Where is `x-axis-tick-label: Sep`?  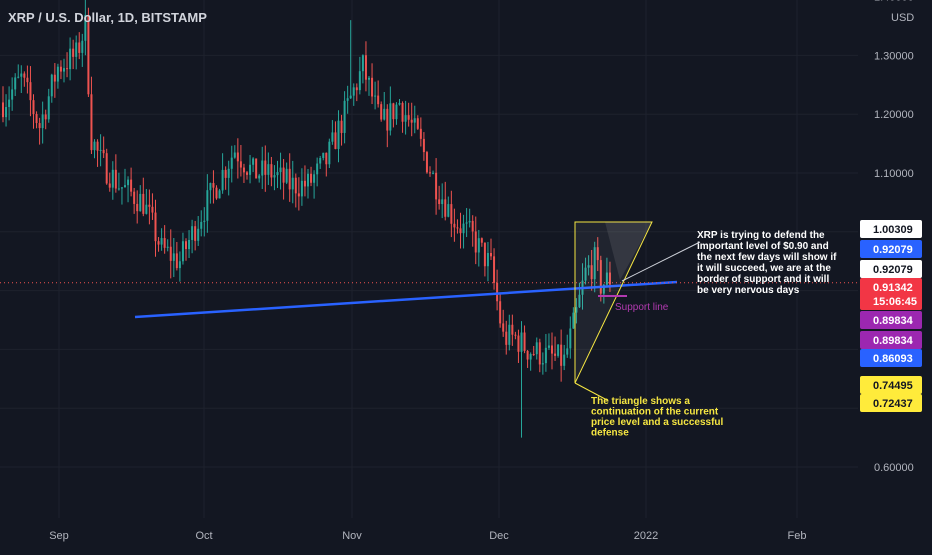 x-axis-tick-label: Sep is located at coordinates (59, 536).